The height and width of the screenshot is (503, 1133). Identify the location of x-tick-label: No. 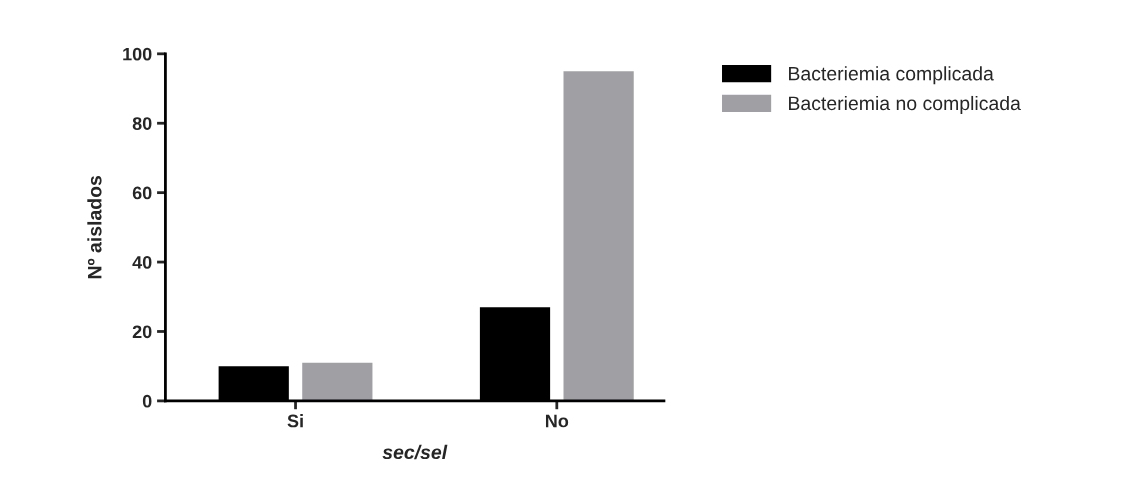
(557, 421).